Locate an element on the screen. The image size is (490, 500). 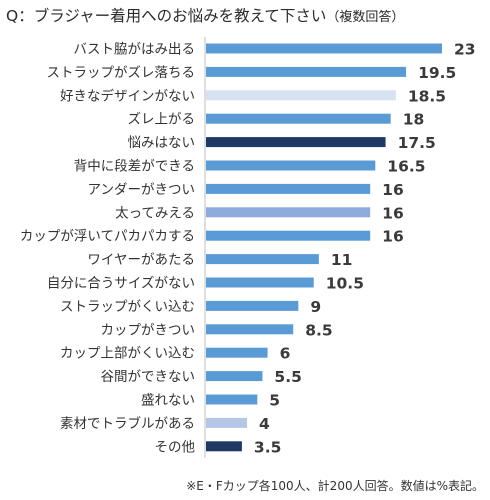
value-label: 18 is located at coordinates (414, 120).